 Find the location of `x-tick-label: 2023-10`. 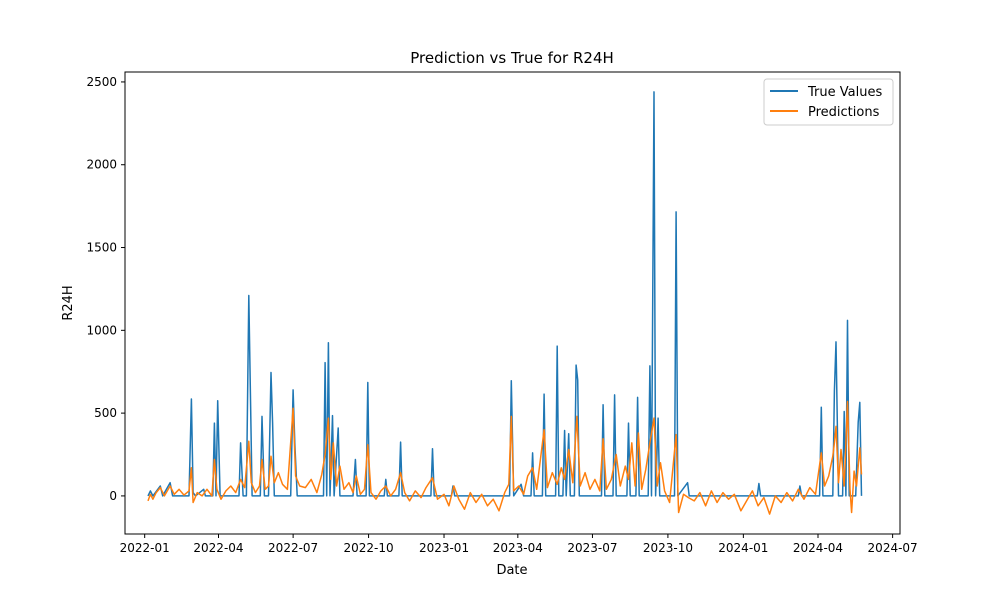

x-tick-label: 2023-10 is located at coordinates (668, 548).